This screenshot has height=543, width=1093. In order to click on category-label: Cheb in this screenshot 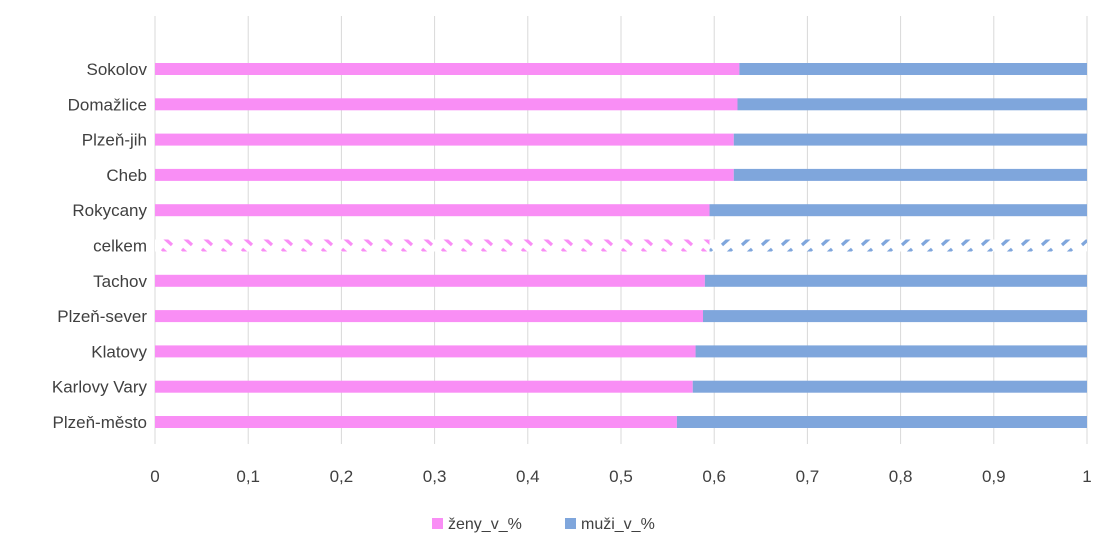, I will do `click(126, 175)`.